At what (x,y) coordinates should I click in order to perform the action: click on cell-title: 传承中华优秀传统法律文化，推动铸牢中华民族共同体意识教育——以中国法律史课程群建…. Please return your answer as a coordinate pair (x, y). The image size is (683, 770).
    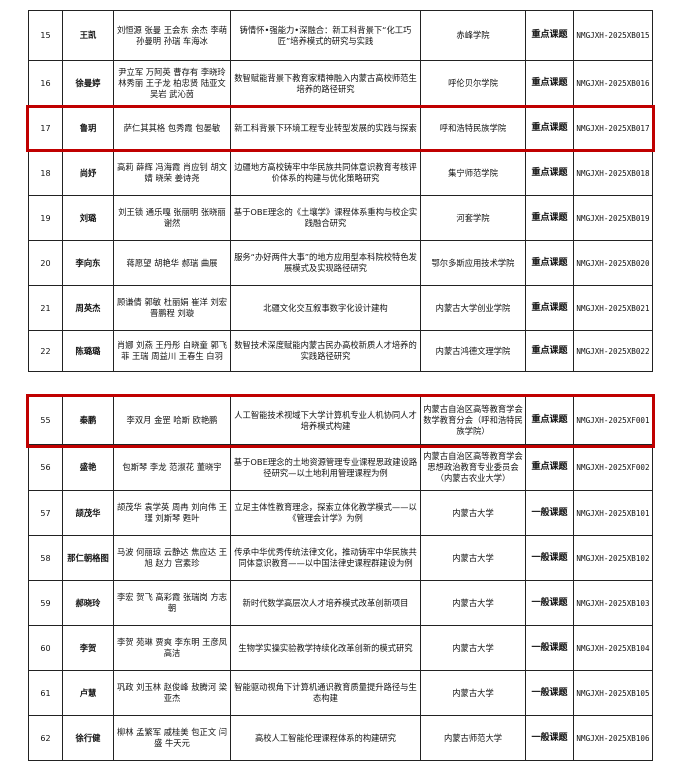
    Looking at the image, I should click on (325, 558).